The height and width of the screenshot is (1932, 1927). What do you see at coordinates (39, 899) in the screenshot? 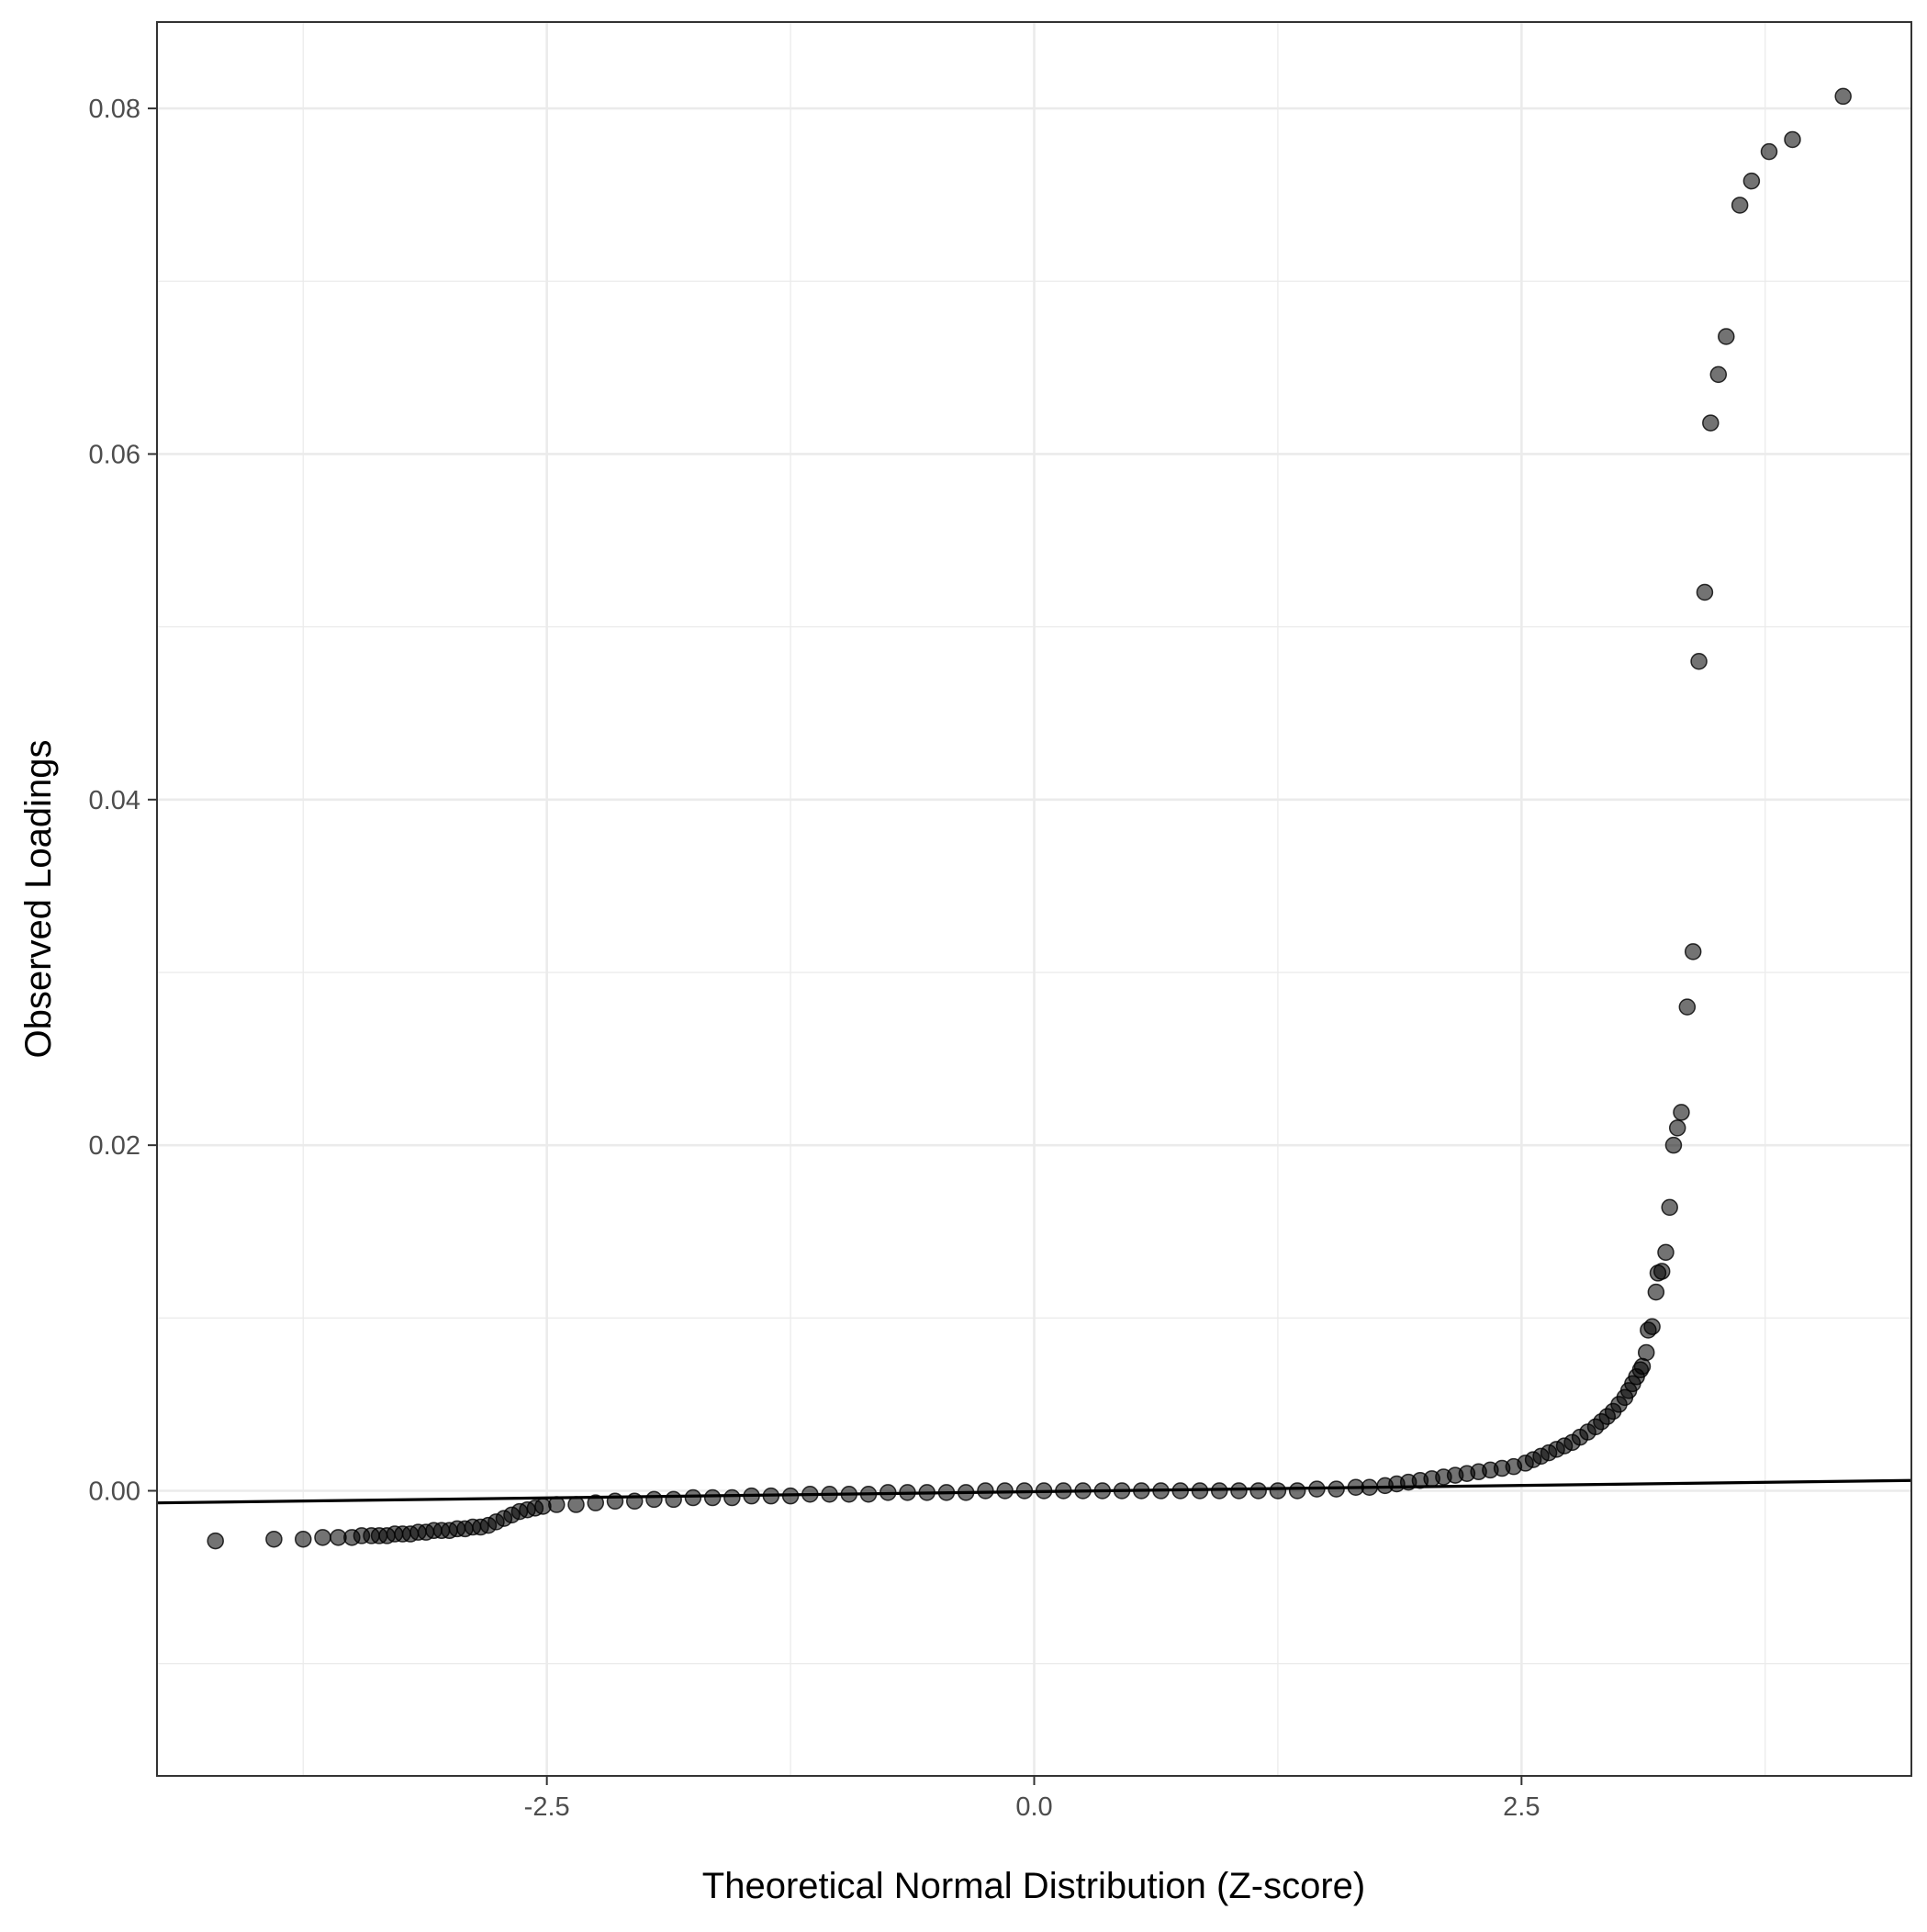
I see `y-axis-title: Observed Loadings` at bounding box center [39, 899].